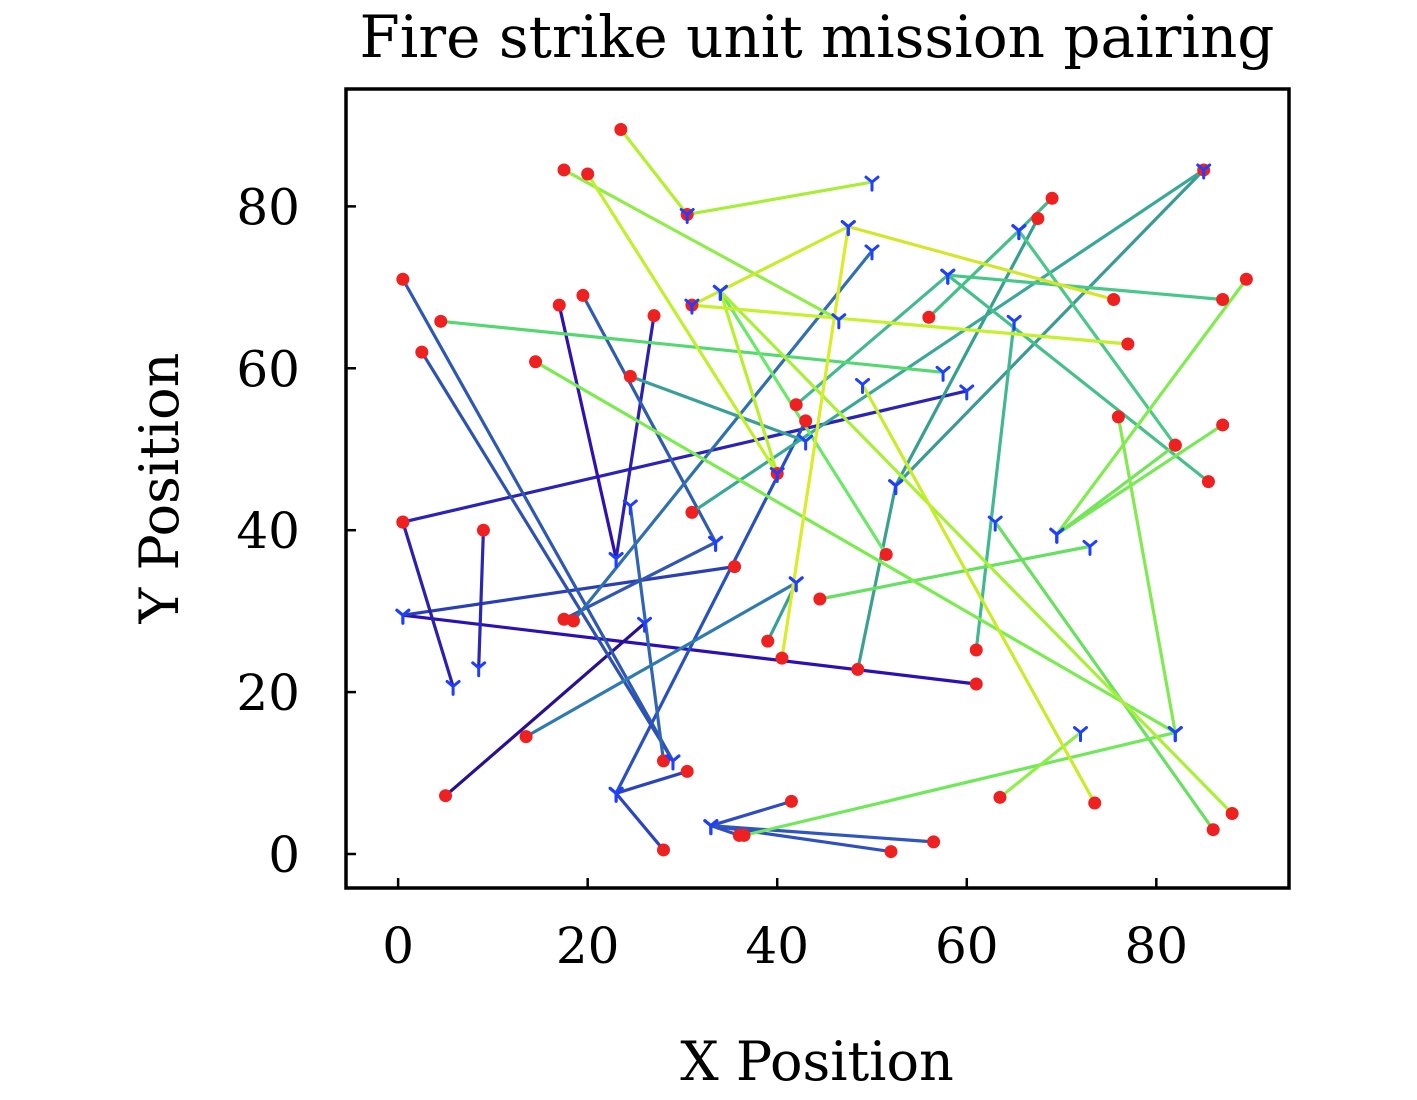 The width and height of the screenshot is (1417, 1100). I want to click on x-tick-label: 0, so click(398, 946).